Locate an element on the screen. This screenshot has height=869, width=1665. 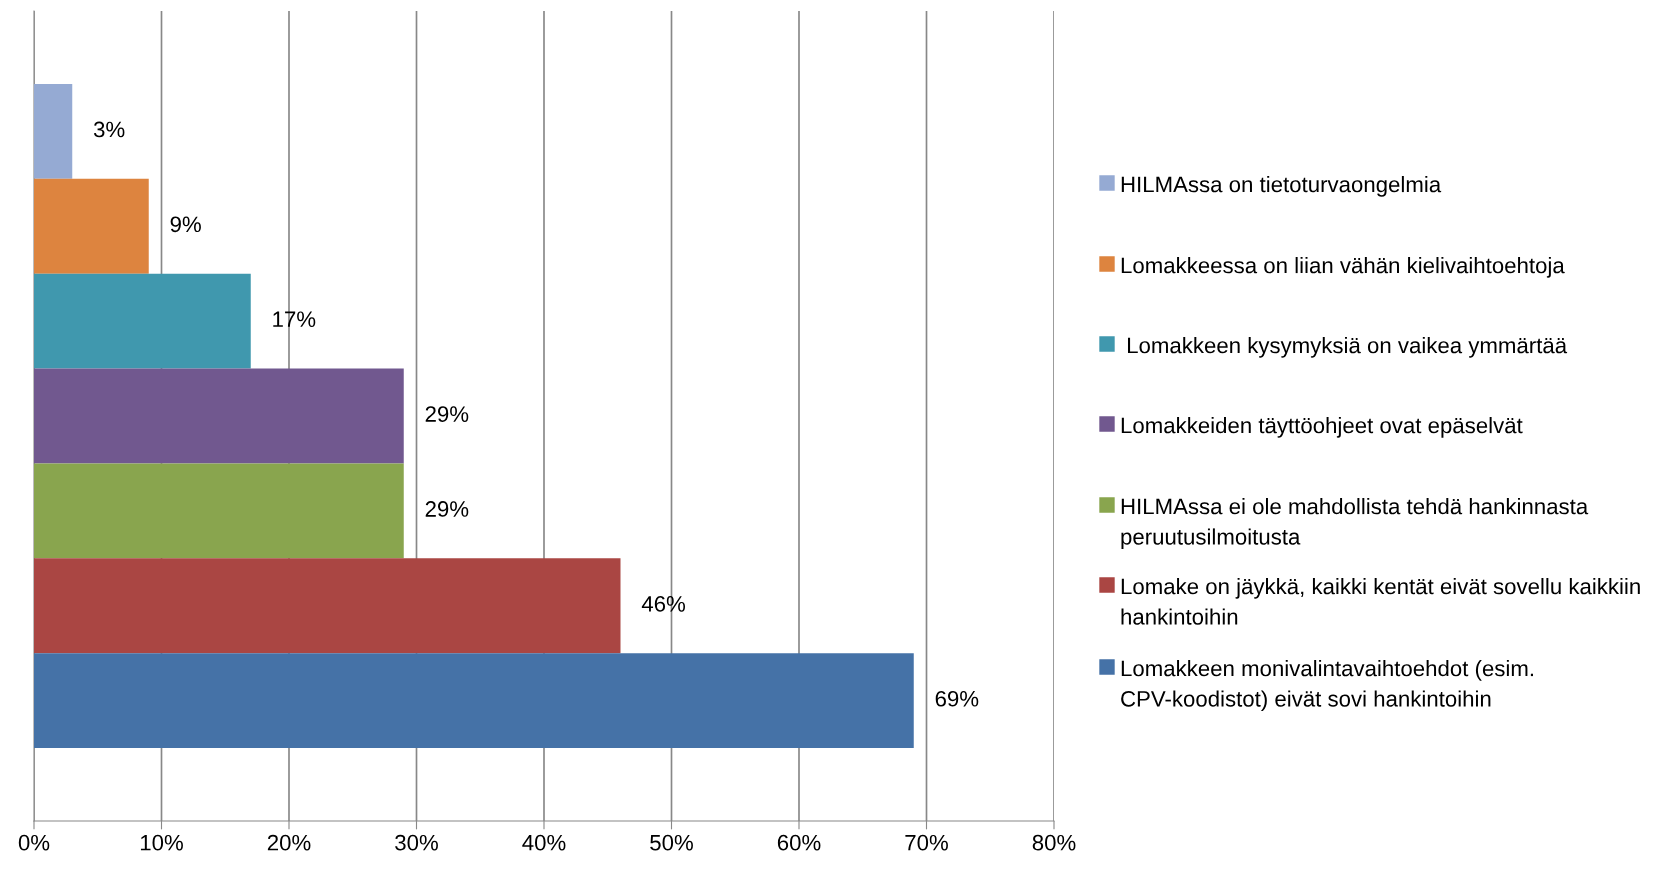
data-label: 3% is located at coordinates (109, 129).